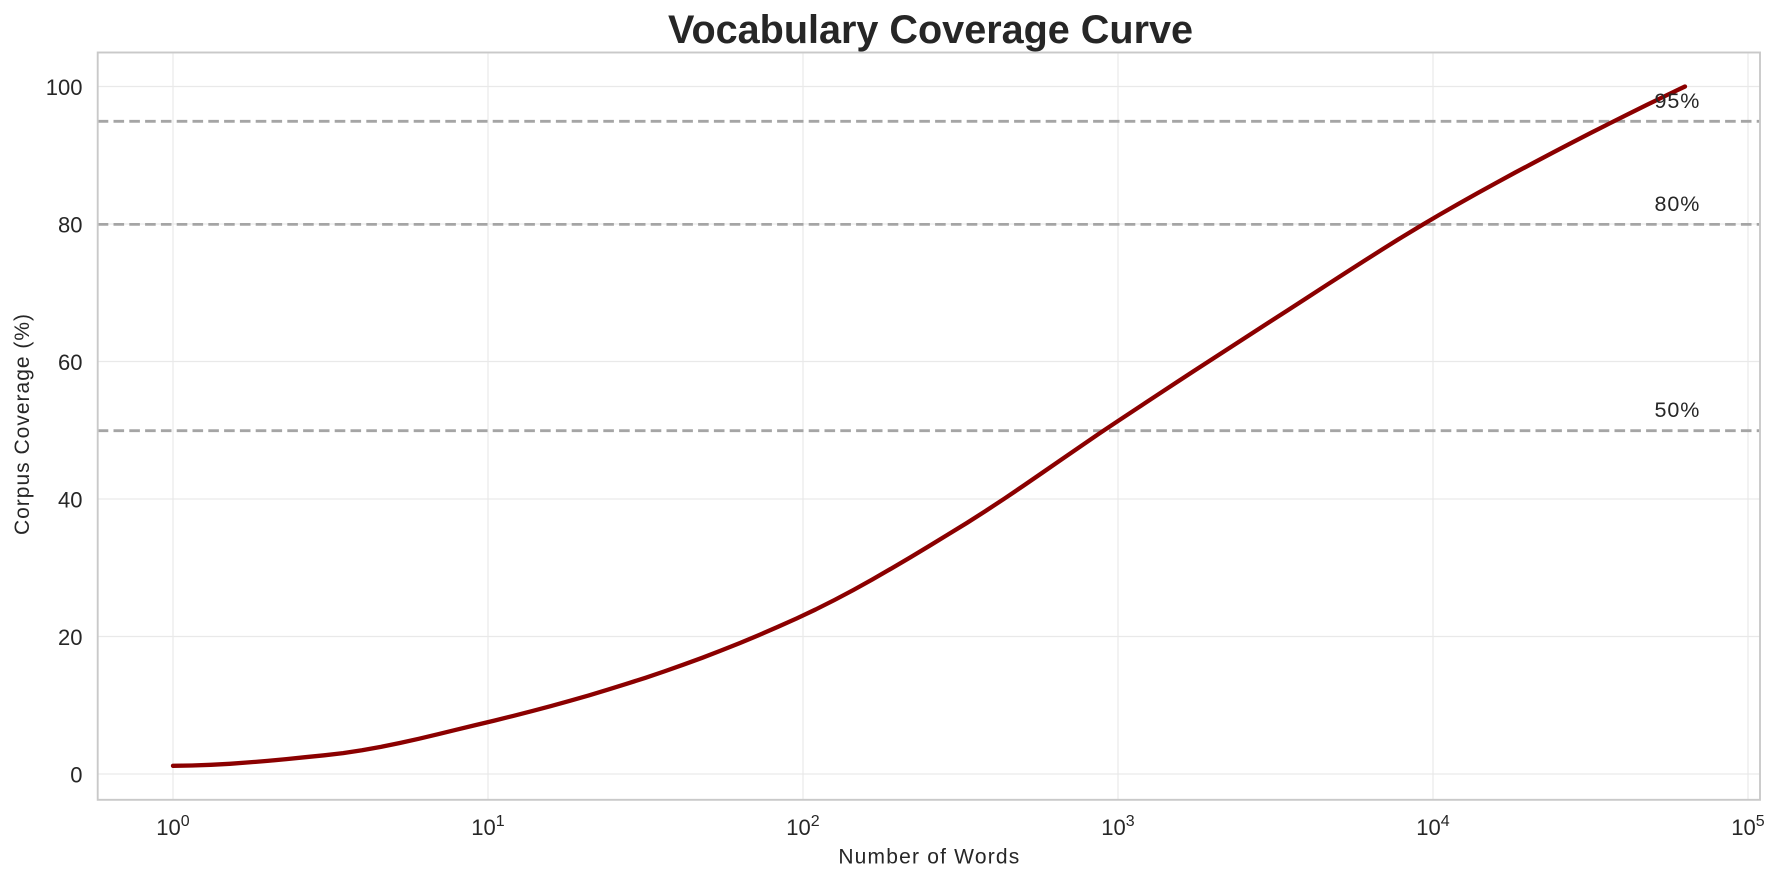 This screenshot has height=883, width=1781. Describe the element at coordinates (70, 637) in the screenshot. I see `svg-text: 20` at that location.